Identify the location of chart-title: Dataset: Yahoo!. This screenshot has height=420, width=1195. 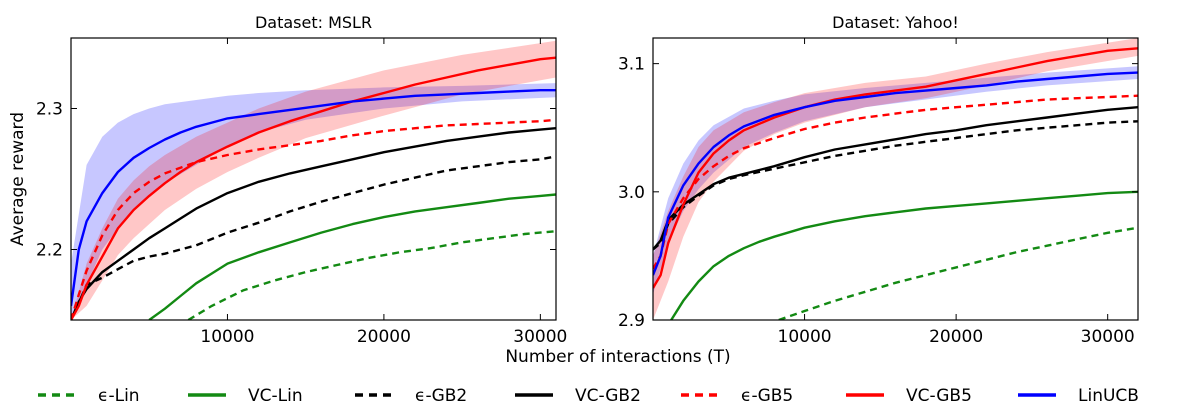
(895, 22).